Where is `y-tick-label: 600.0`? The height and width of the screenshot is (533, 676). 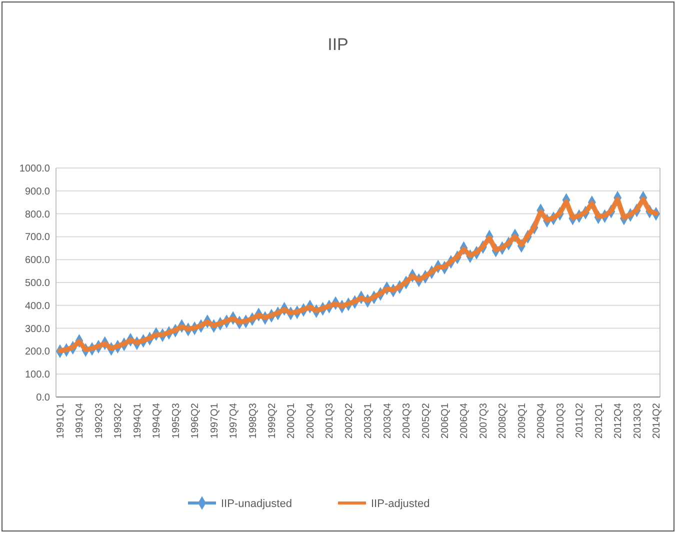 y-tick-label: 600.0 is located at coordinates (37, 260).